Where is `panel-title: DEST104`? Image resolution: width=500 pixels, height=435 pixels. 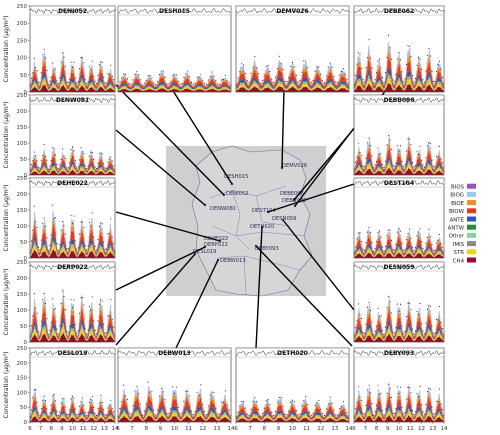
panel-title: DEST104 is located at coordinates (399, 183).